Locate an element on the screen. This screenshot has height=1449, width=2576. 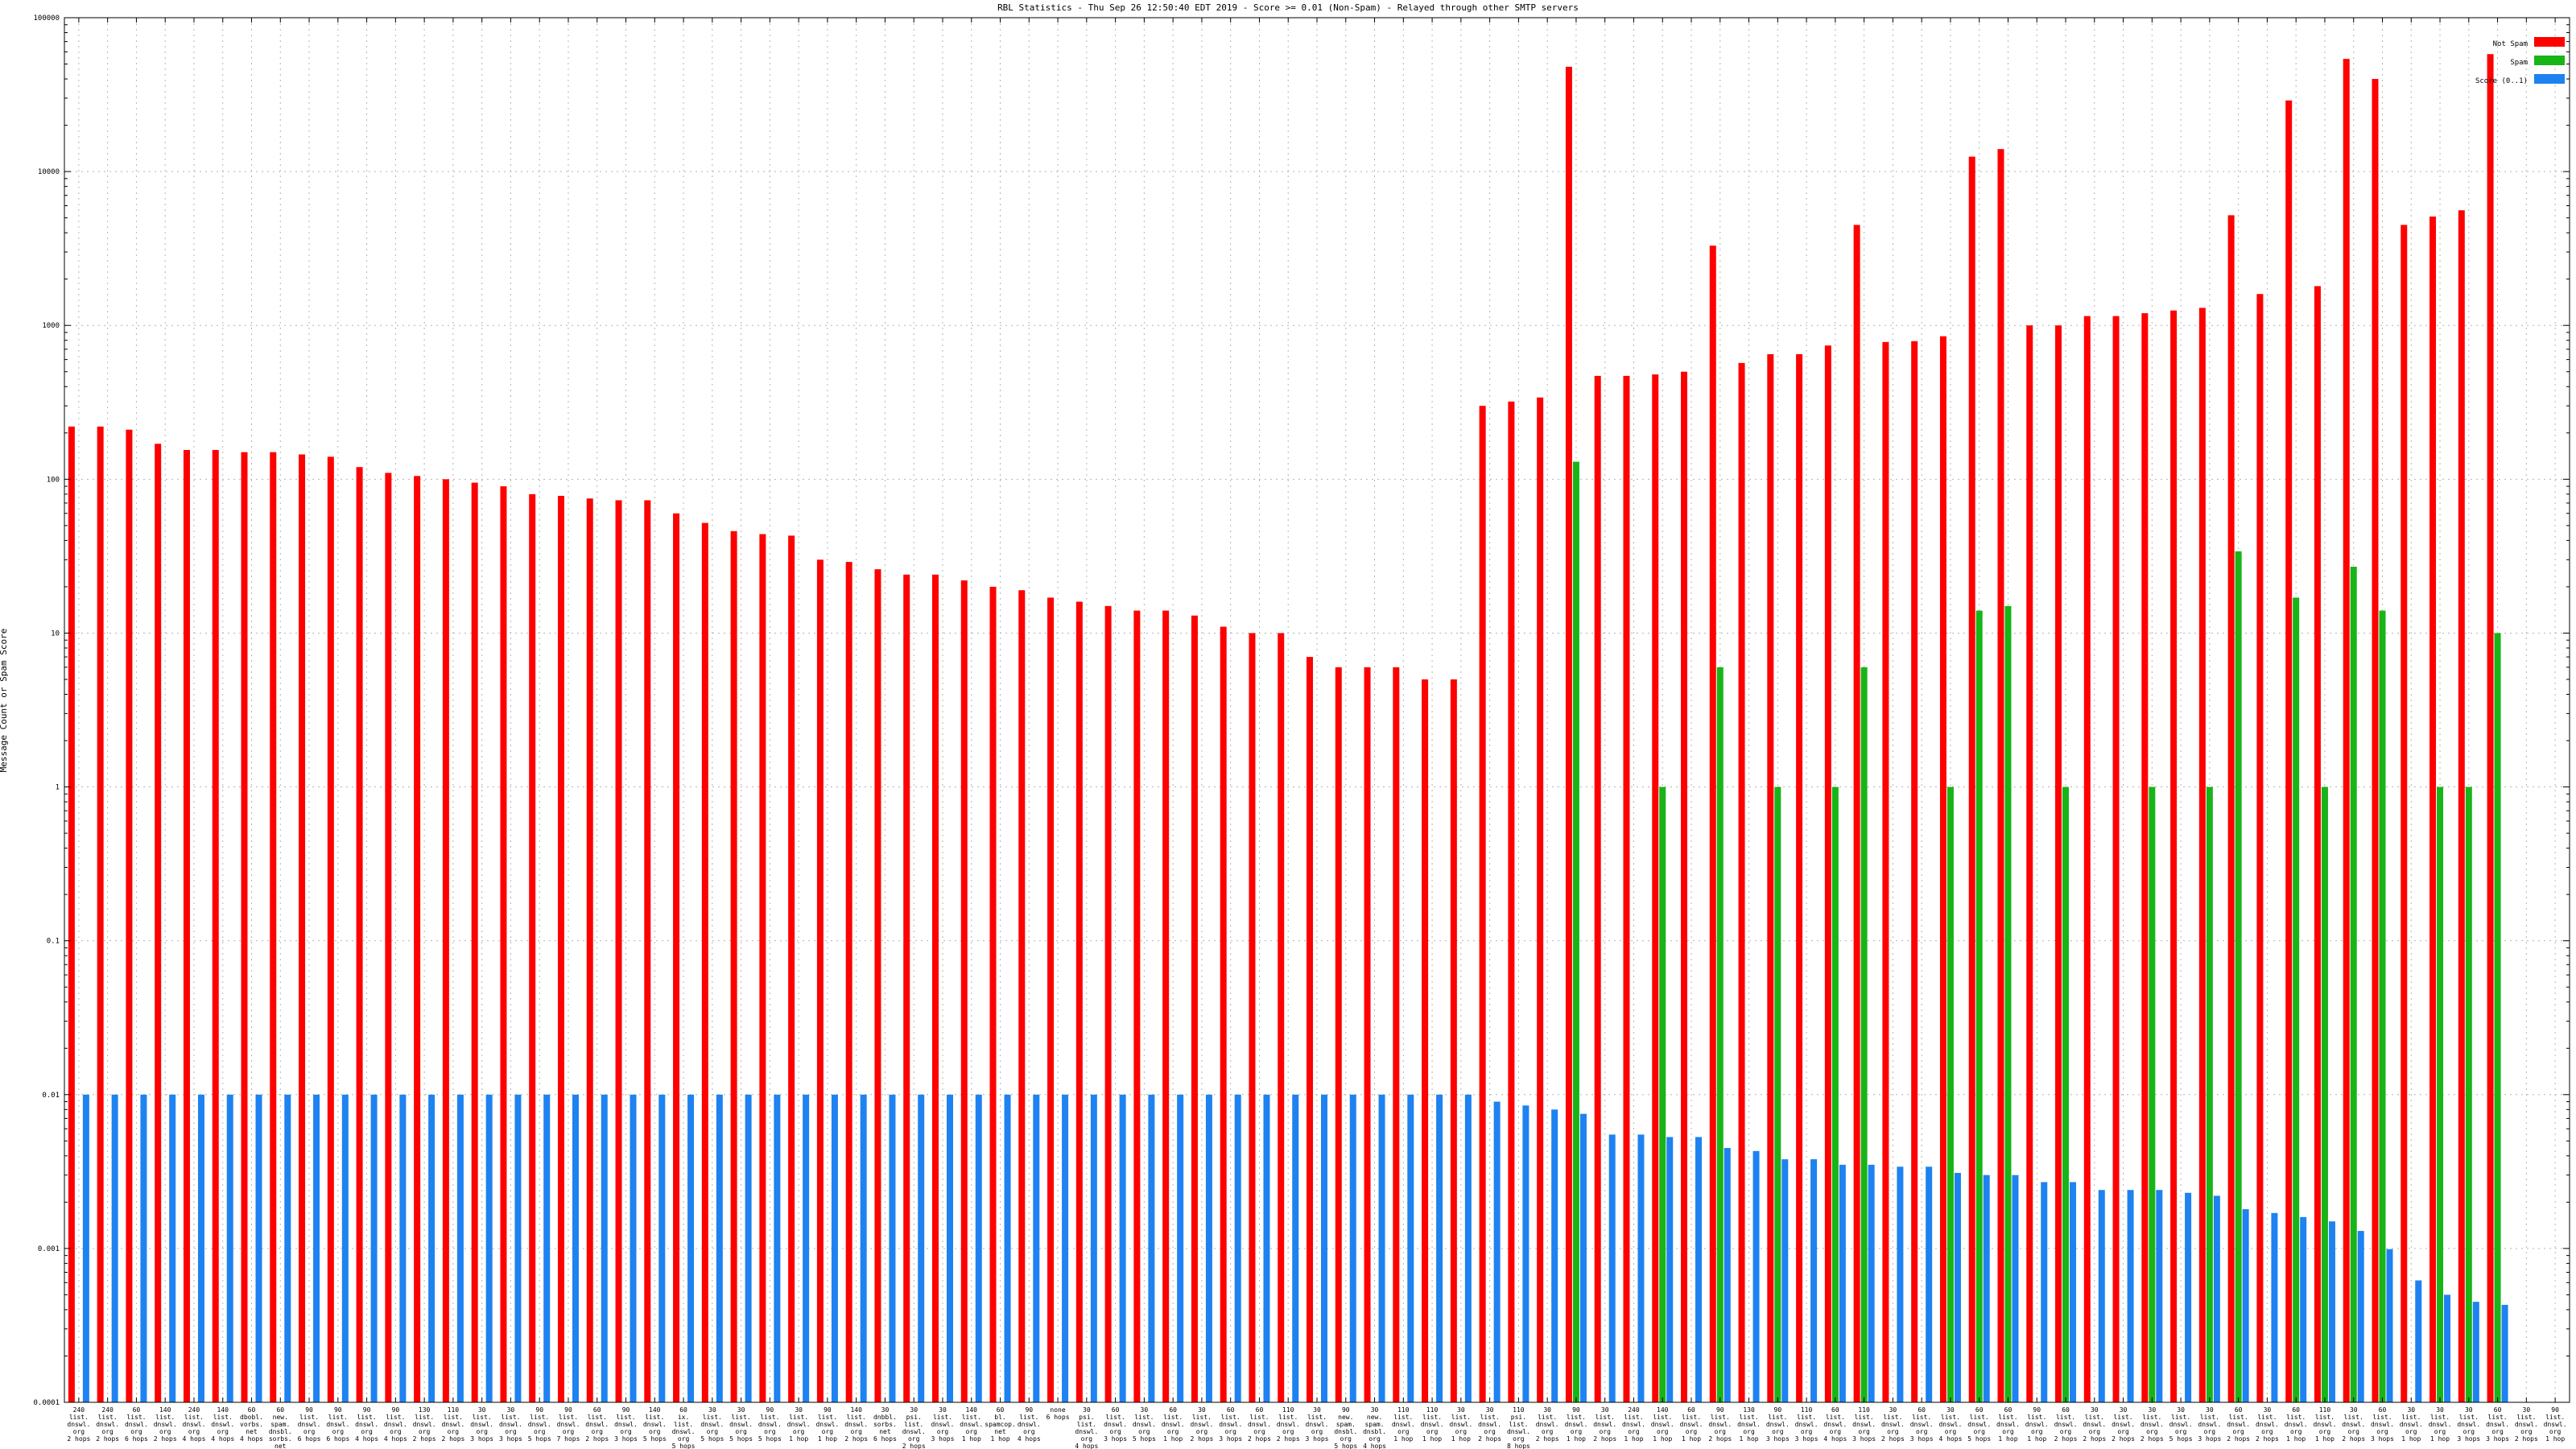
x-tick-label: dnbbl. is located at coordinates (885, 1417).